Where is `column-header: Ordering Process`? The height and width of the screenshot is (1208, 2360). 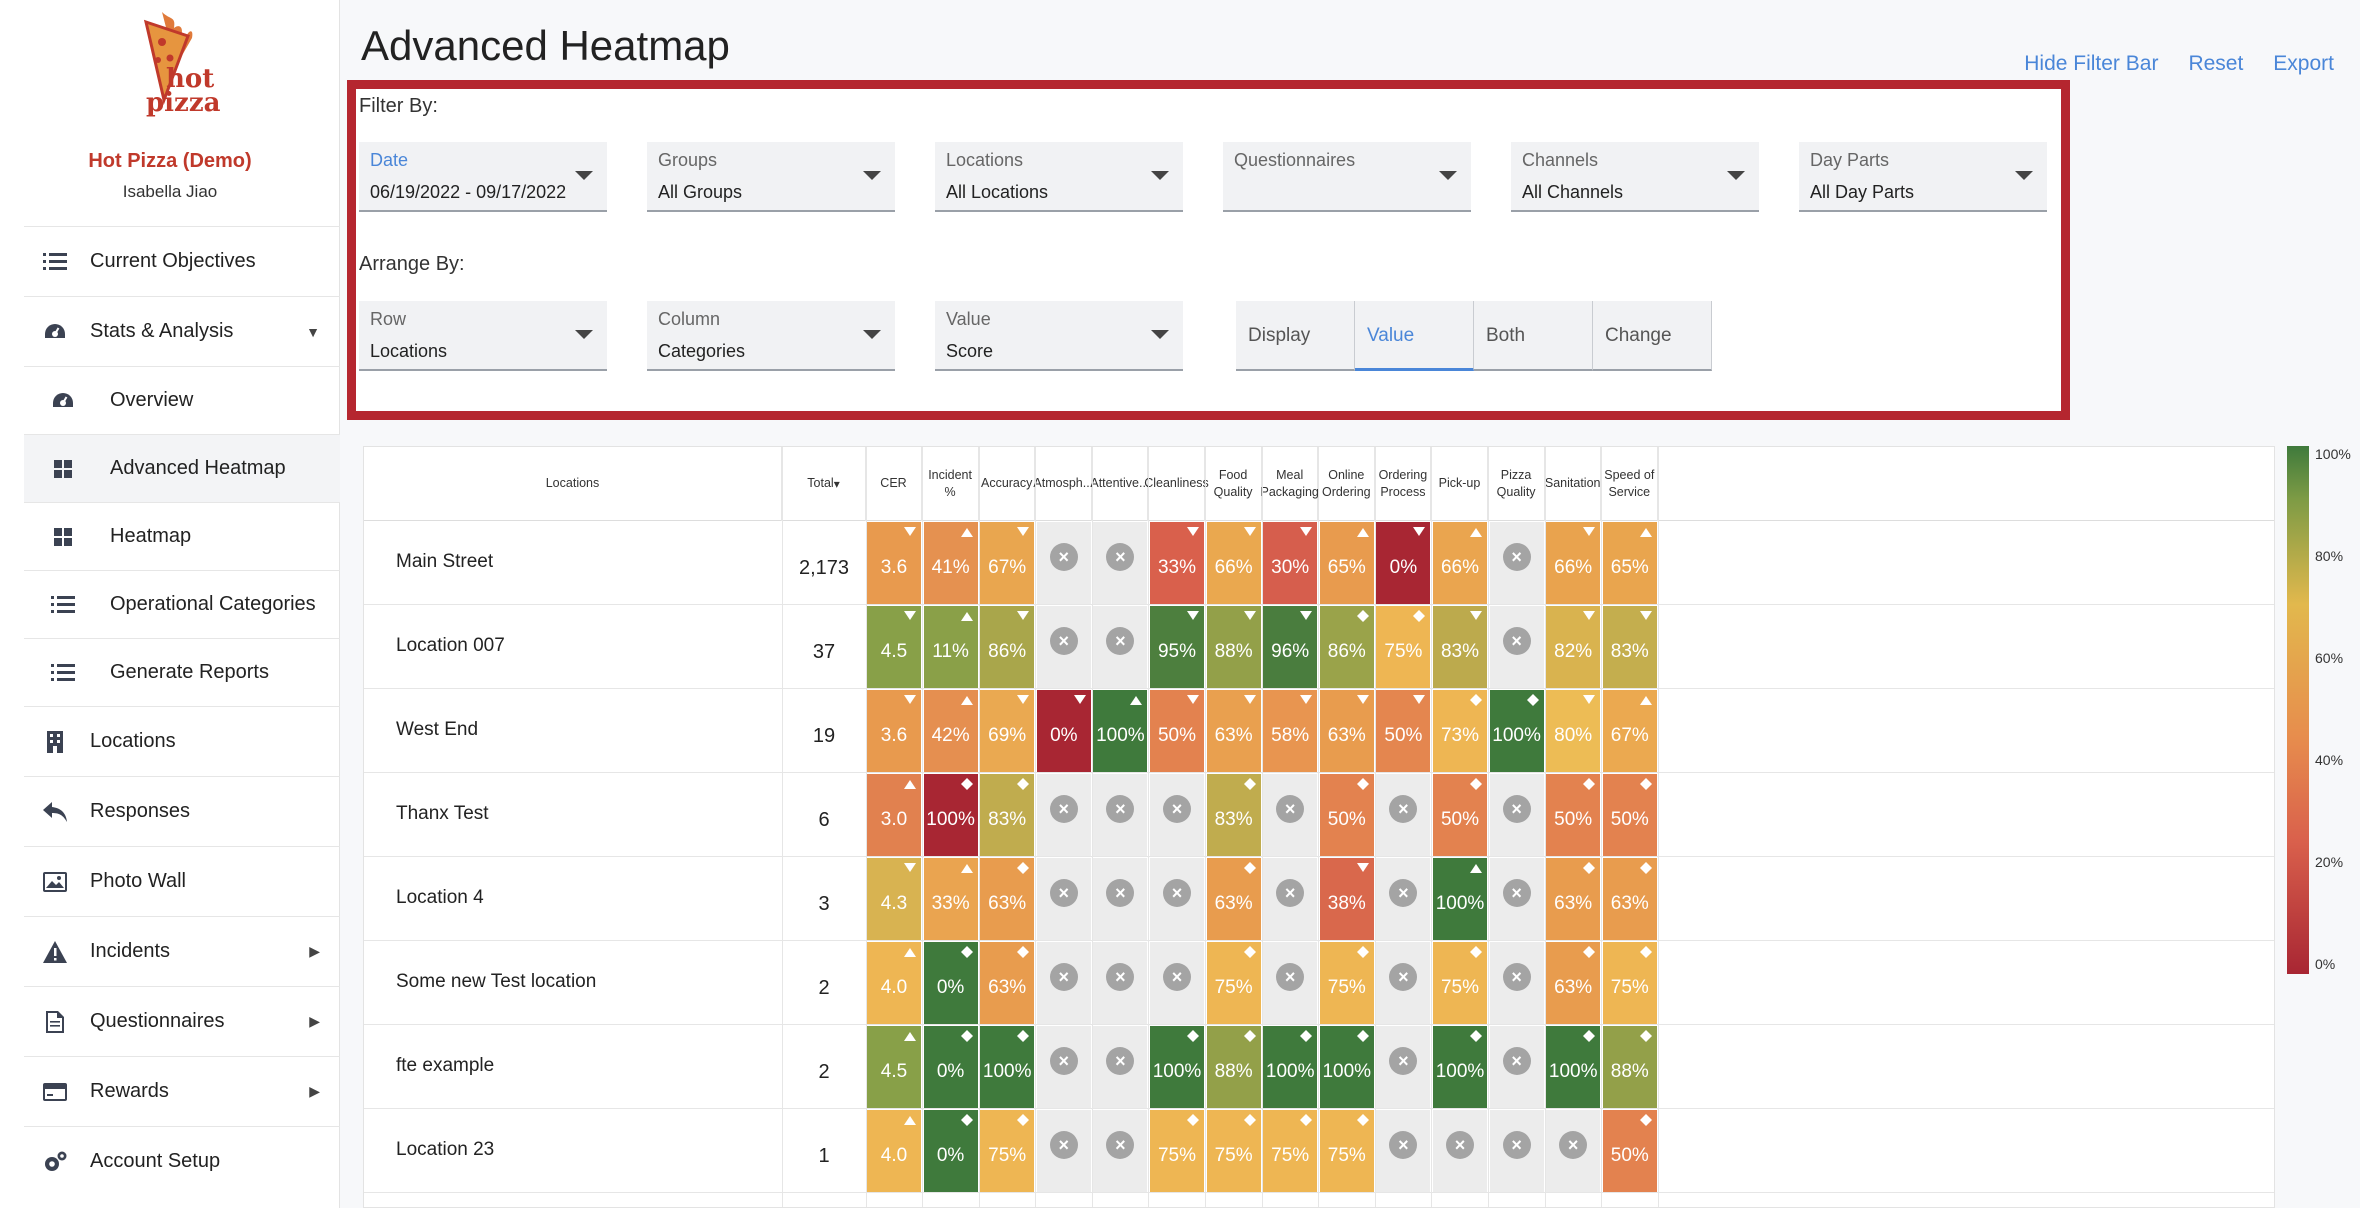
column-header: Ordering Process is located at coordinates (1403, 484).